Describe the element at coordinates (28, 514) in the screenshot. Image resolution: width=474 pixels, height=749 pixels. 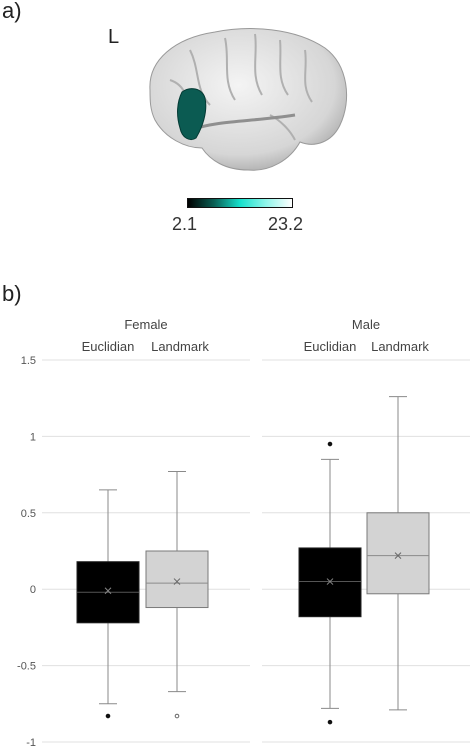
I see `y-tick-label: 0.5` at that location.